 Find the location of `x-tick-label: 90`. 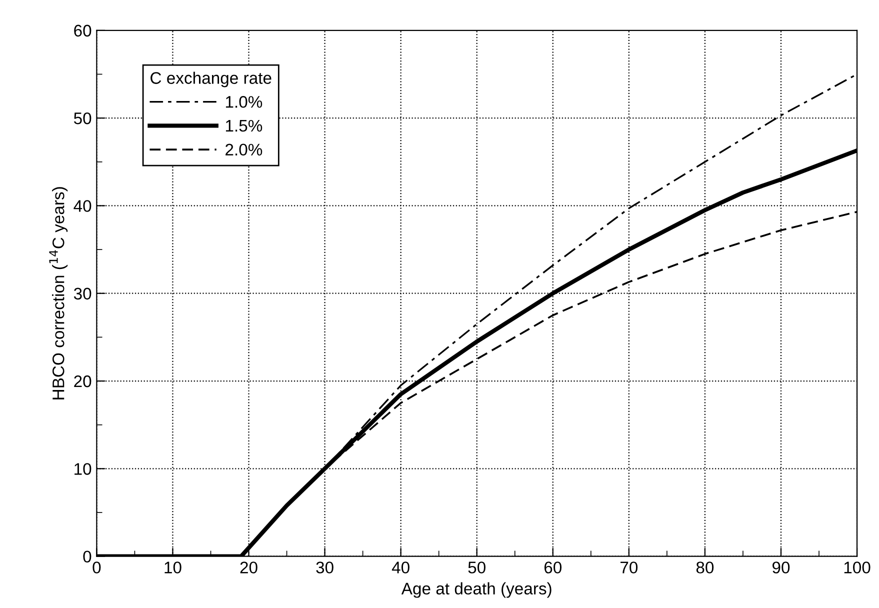

x-tick-label: 90 is located at coordinates (781, 568).